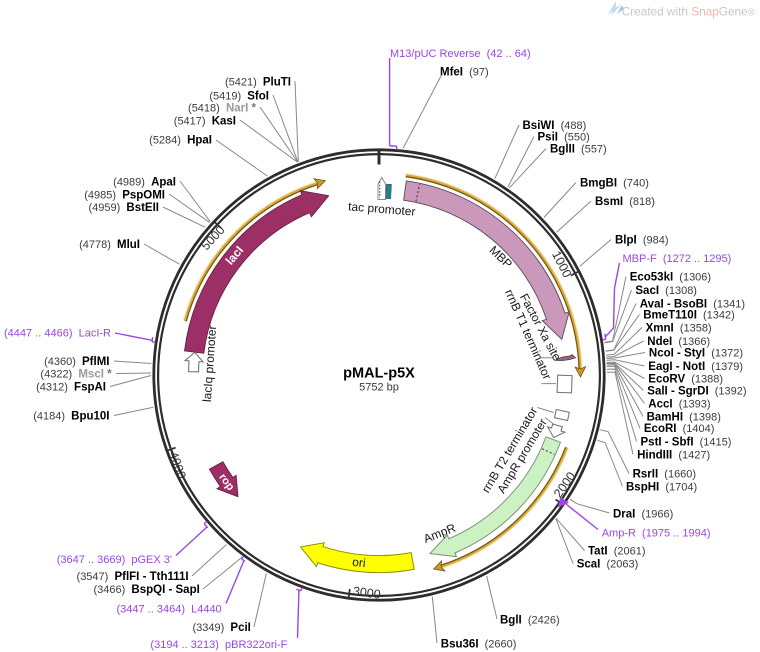  Describe the element at coordinates (147, 590) in the screenshot. I see `svg-text: (3466) BspQI - SapI` at that location.